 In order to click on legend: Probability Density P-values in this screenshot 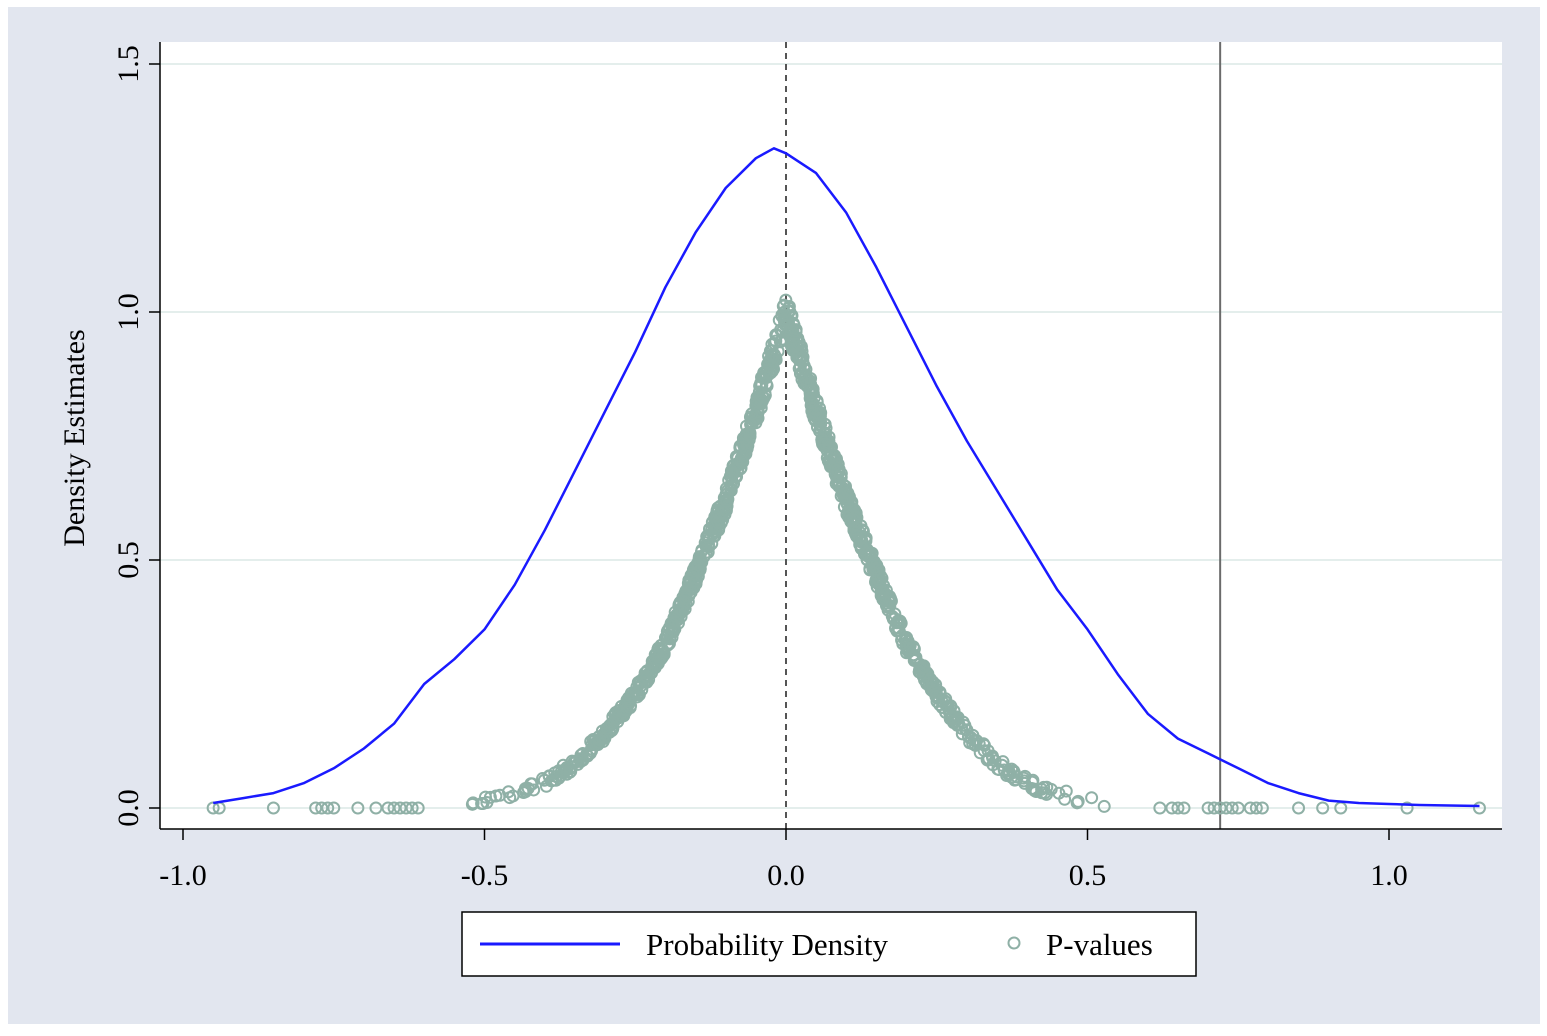, I will do `click(829, 944)`.